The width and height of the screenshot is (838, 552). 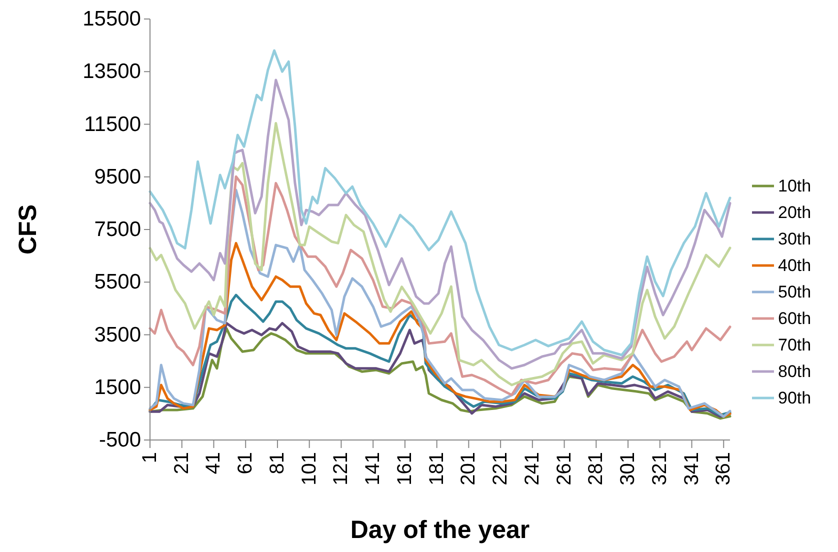 I want to click on legend-label: 30th, so click(x=795, y=239).